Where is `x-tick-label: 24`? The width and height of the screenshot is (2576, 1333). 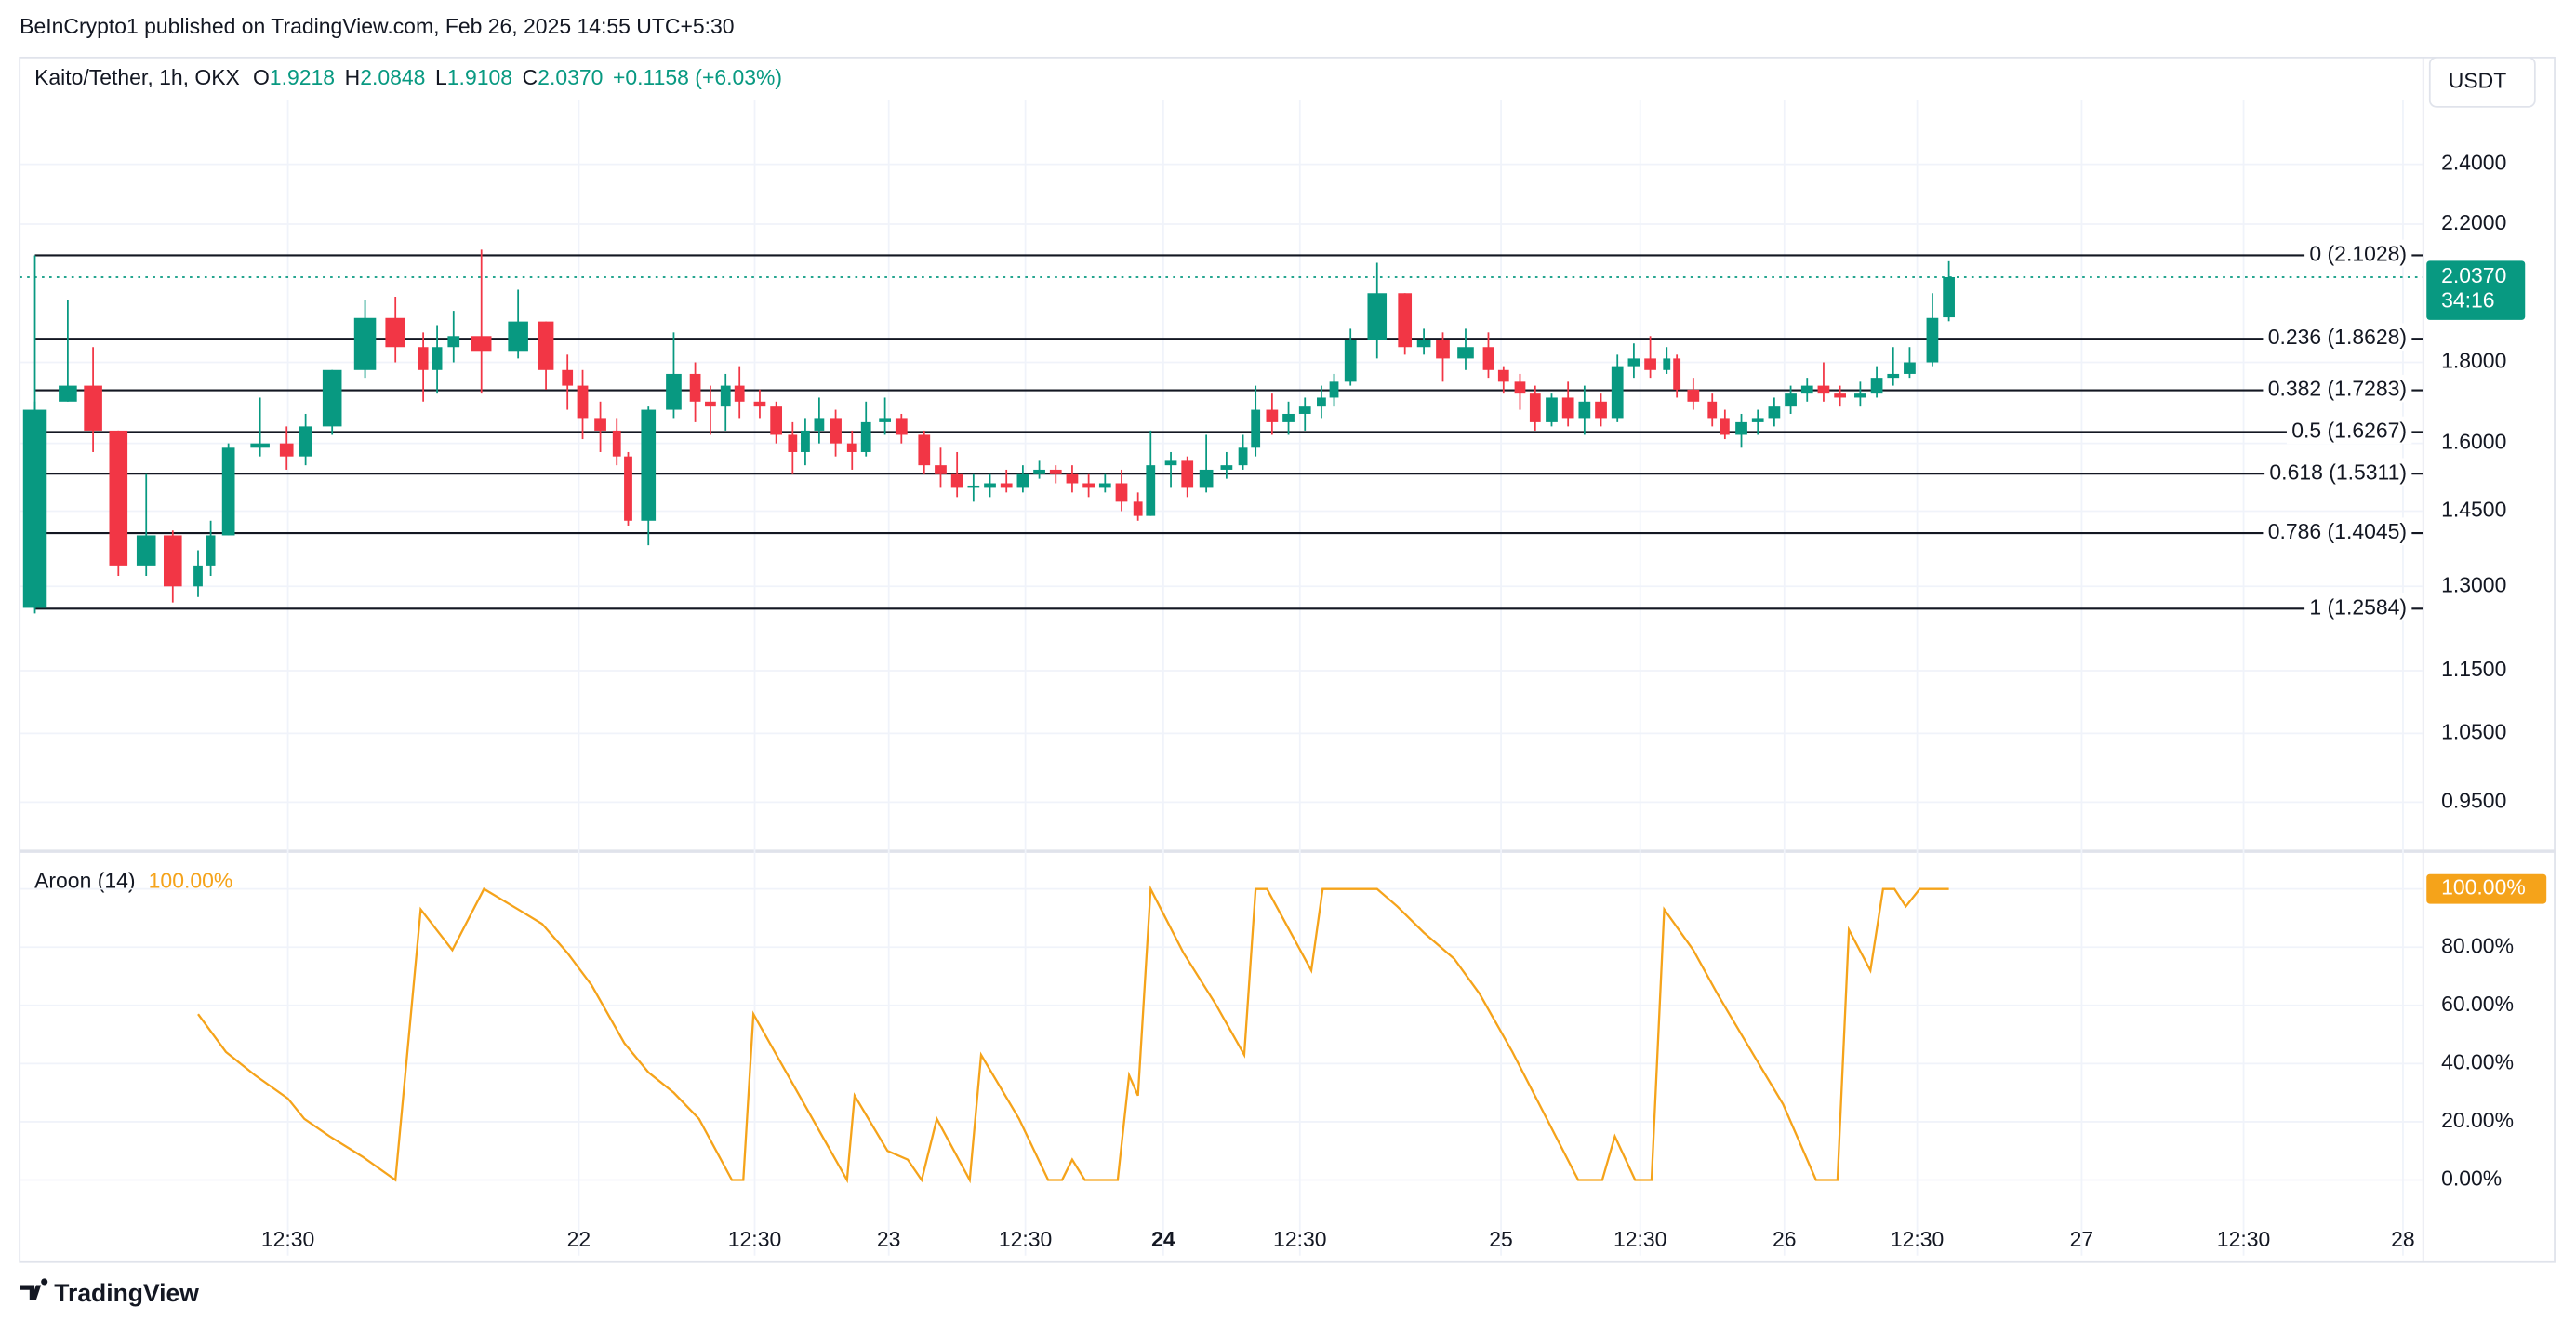 x-tick-label: 24 is located at coordinates (1163, 1239).